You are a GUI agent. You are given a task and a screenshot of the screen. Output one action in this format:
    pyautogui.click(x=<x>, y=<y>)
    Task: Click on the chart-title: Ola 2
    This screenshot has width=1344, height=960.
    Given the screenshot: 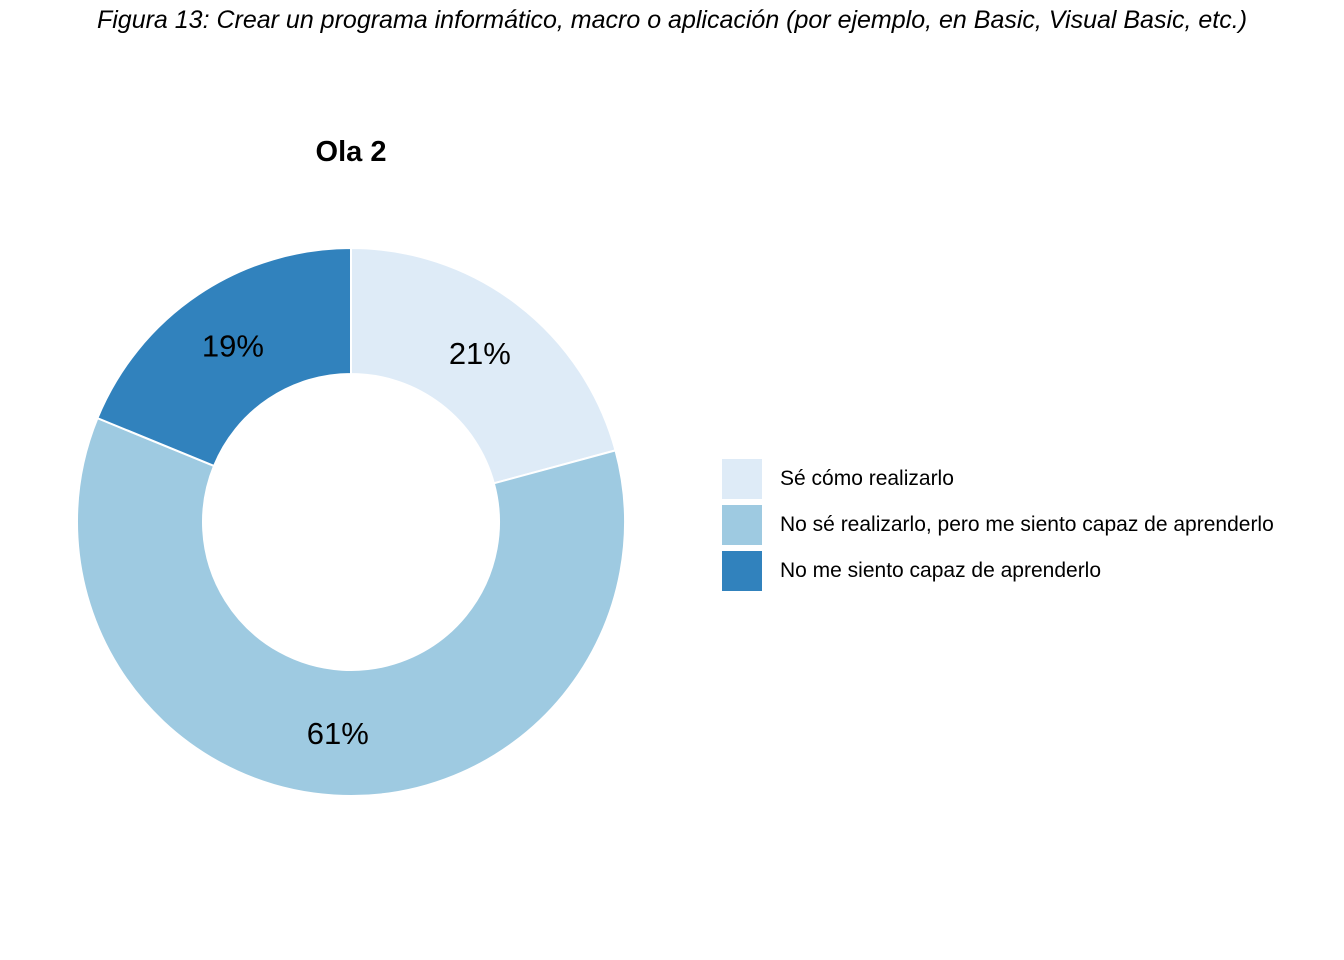 What is the action you would take?
    pyautogui.click(x=351, y=152)
    